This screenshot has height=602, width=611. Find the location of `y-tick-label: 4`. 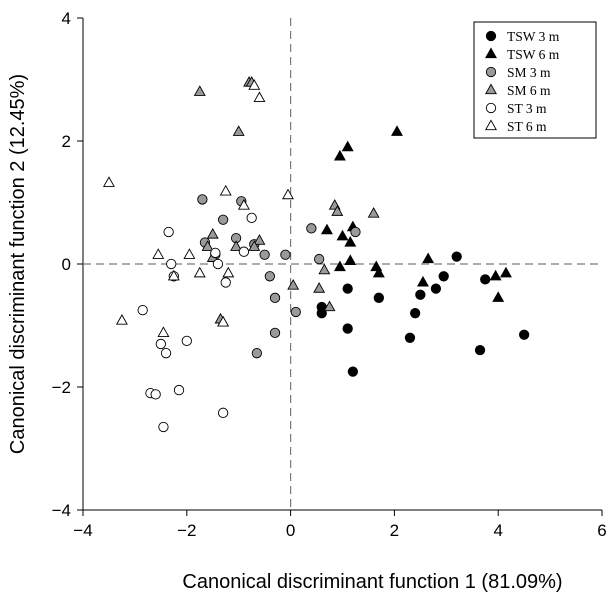

y-tick-label: 4 is located at coordinates (66, 18).